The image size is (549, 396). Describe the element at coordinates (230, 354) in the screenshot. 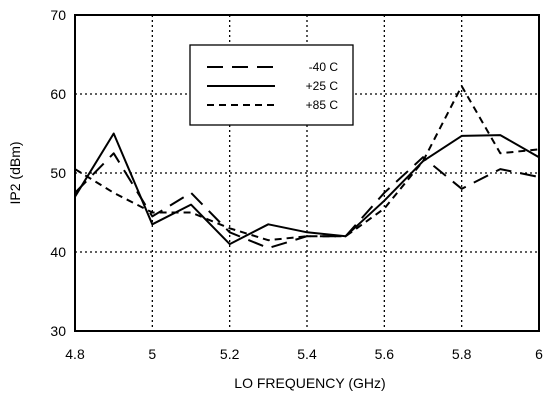

I see `x-tick-label: 5.2` at that location.